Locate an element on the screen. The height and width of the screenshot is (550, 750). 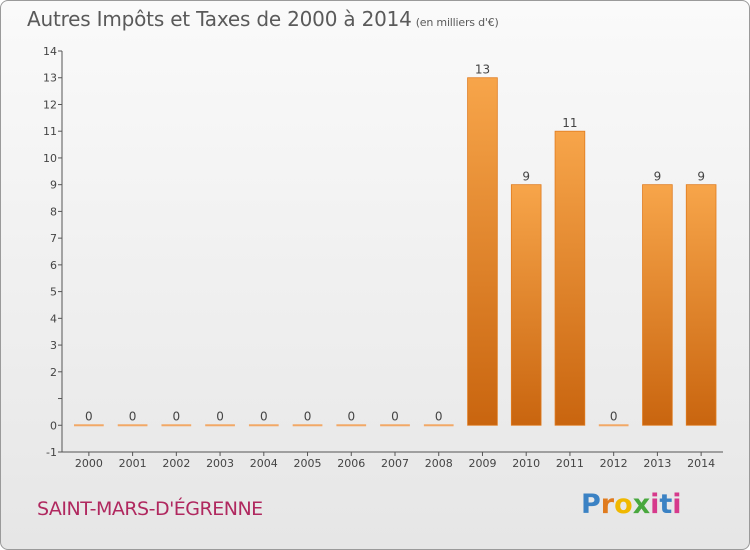
y-tick-label: 3 is located at coordinates (53, 345).